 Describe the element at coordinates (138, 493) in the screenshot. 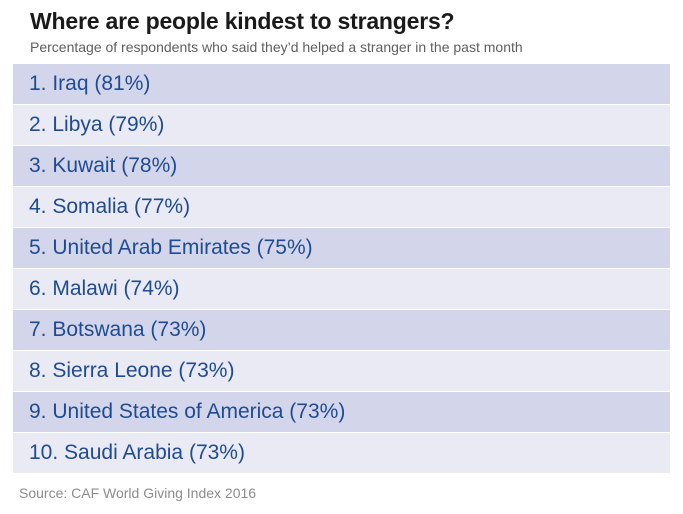

I see `source-note: Source: CAF World Giving Index 2016` at that location.